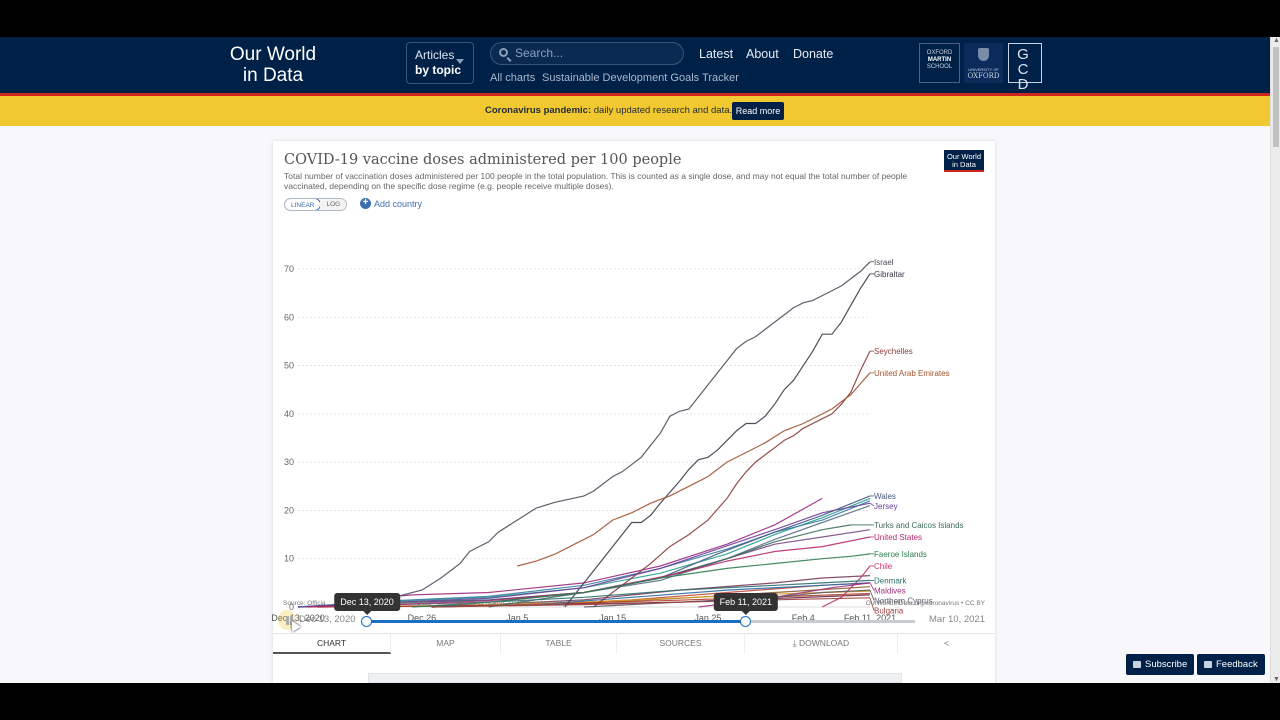 The width and height of the screenshot is (1280, 720). Describe the element at coordinates (298, 618) in the screenshot. I see `x-tick-label: Dec 13, 2020` at that location.